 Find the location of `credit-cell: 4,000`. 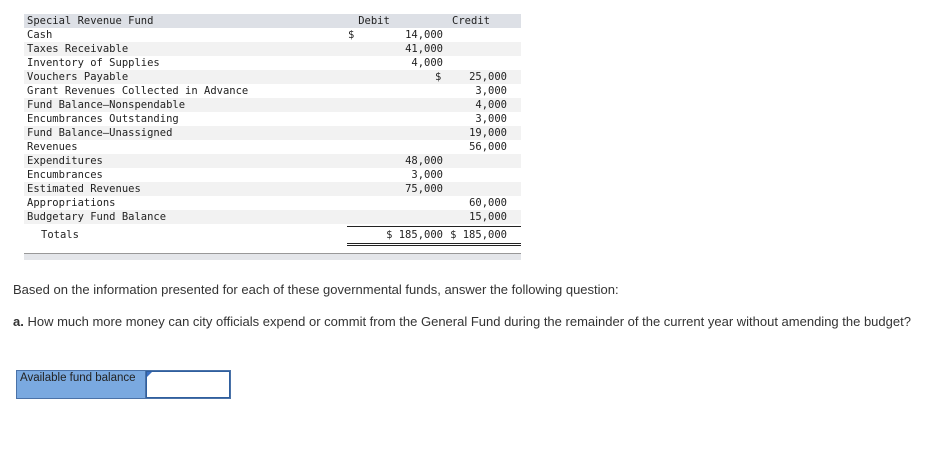

credit-cell: 4,000 is located at coordinates (467, 105).